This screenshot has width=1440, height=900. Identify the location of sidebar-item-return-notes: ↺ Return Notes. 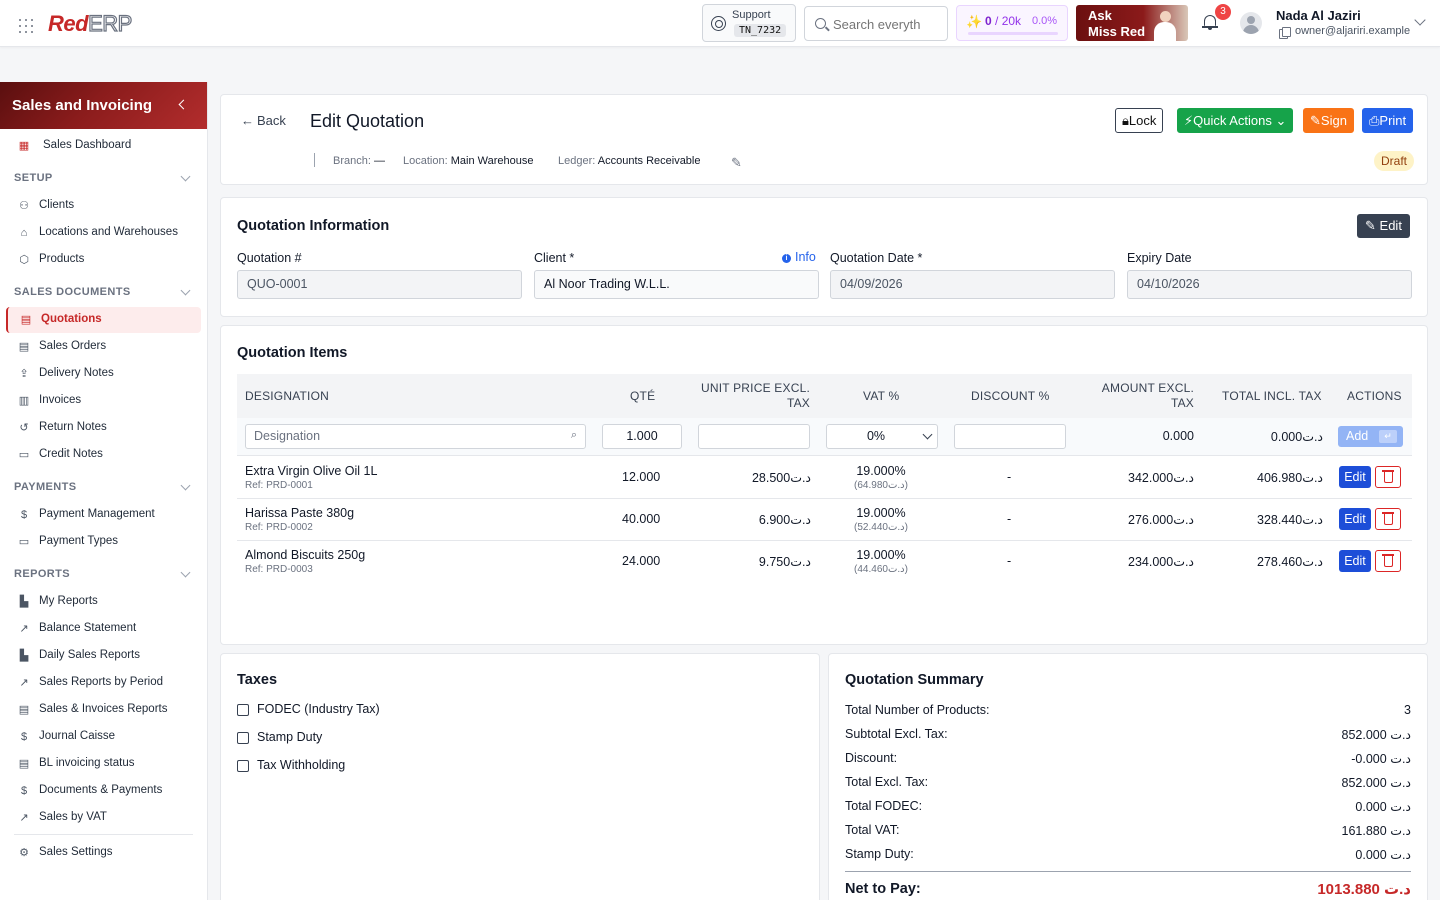
(63, 427).